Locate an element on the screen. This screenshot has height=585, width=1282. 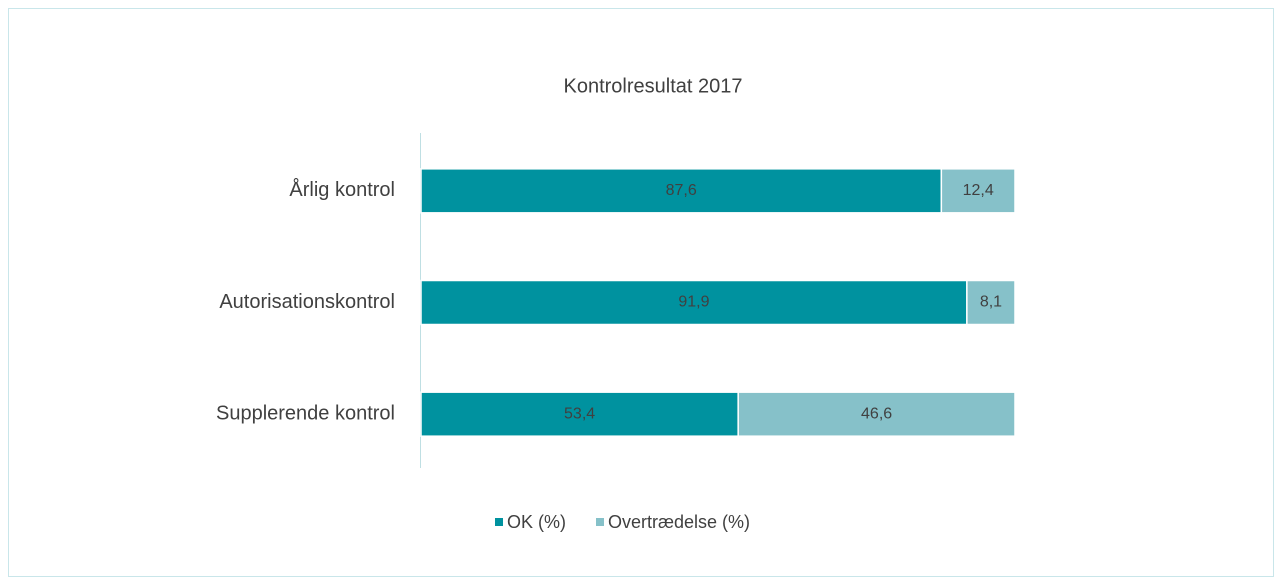
data-label: 12,4 is located at coordinates (978, 190).